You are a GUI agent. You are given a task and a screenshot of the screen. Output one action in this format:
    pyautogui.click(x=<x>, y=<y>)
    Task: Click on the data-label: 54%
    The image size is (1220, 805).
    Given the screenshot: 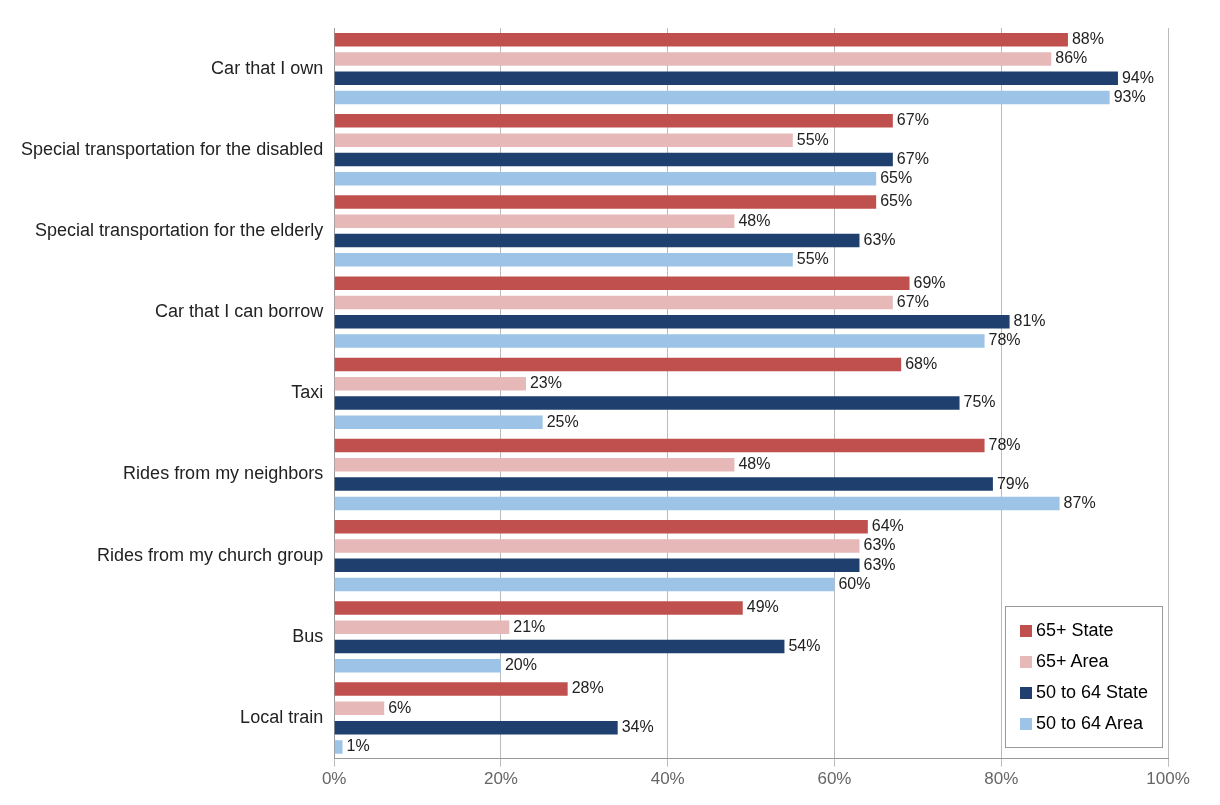 What is the action you would take?
    pyautogui.click(x=804, y=645)
    